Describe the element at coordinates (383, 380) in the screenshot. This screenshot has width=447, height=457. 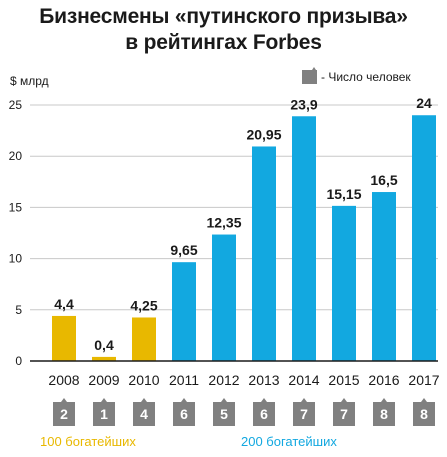
I see `x-tick-label-2016: 2016` at that location.